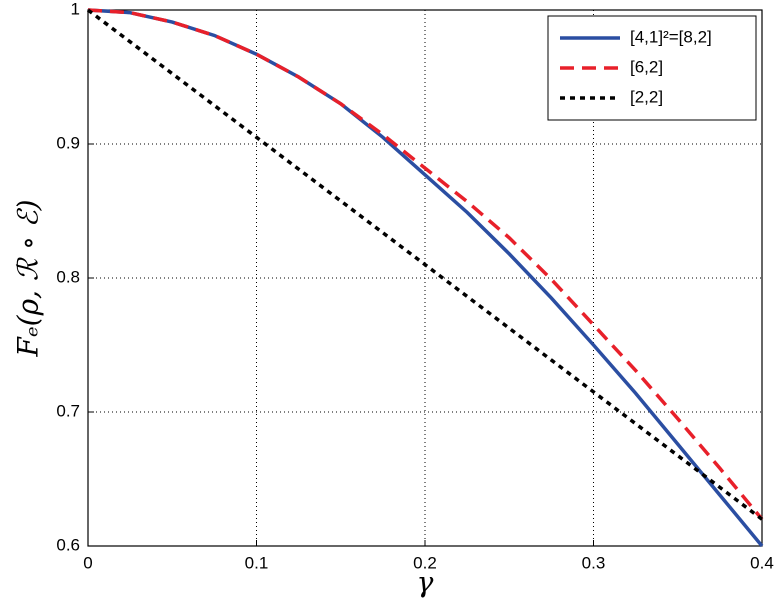  What do you see at coordinates (425, 582) in the screenshot?
I see `x-axis-label: γ` at bounding box center [425, 582].